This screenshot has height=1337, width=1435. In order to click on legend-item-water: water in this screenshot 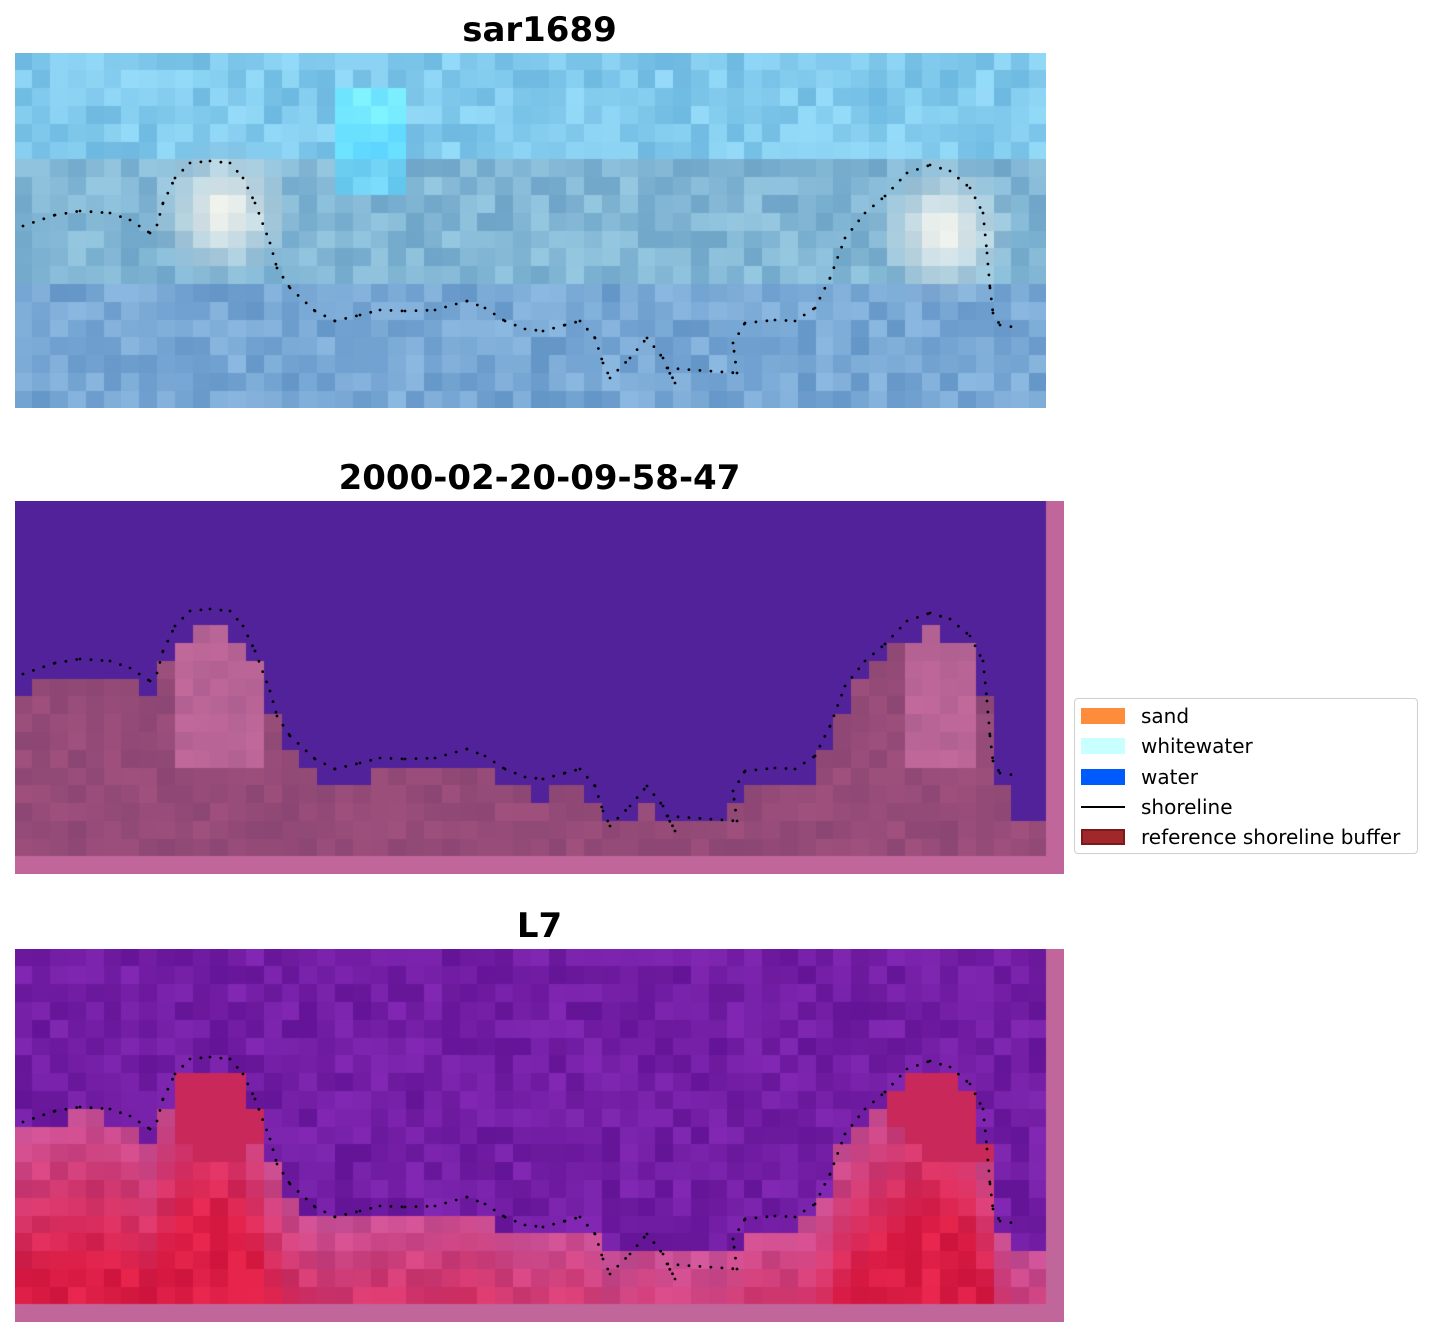, I will do `click(1139, 777)`.